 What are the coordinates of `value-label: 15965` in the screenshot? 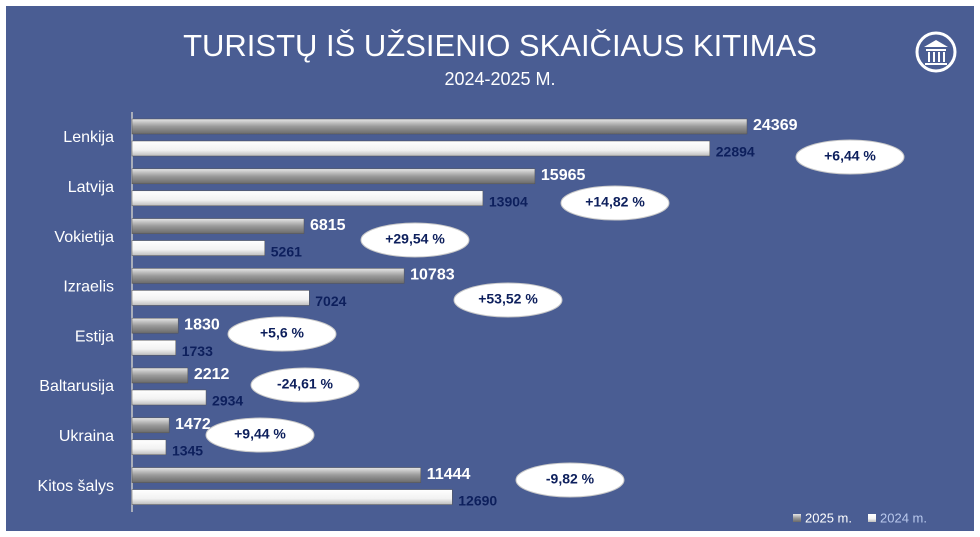 It's located at (563, 175).